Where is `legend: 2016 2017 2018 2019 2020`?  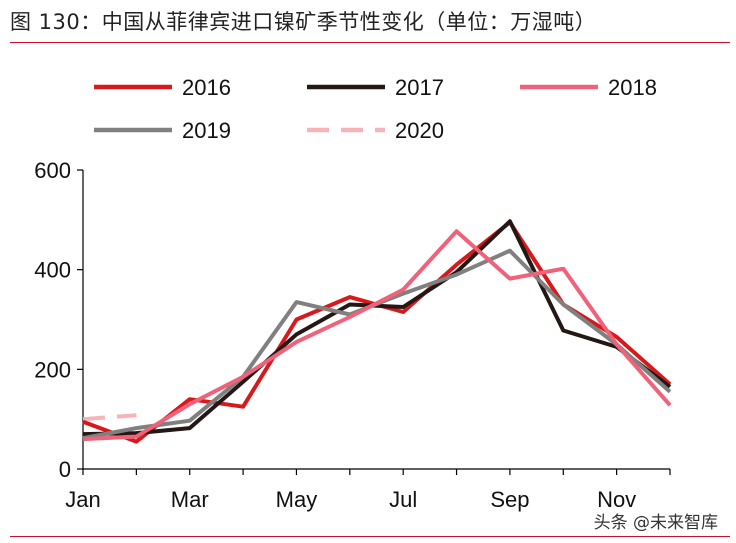
legend: 2016 2017 2018 2019 2020 is located at coordinates (375, 109).